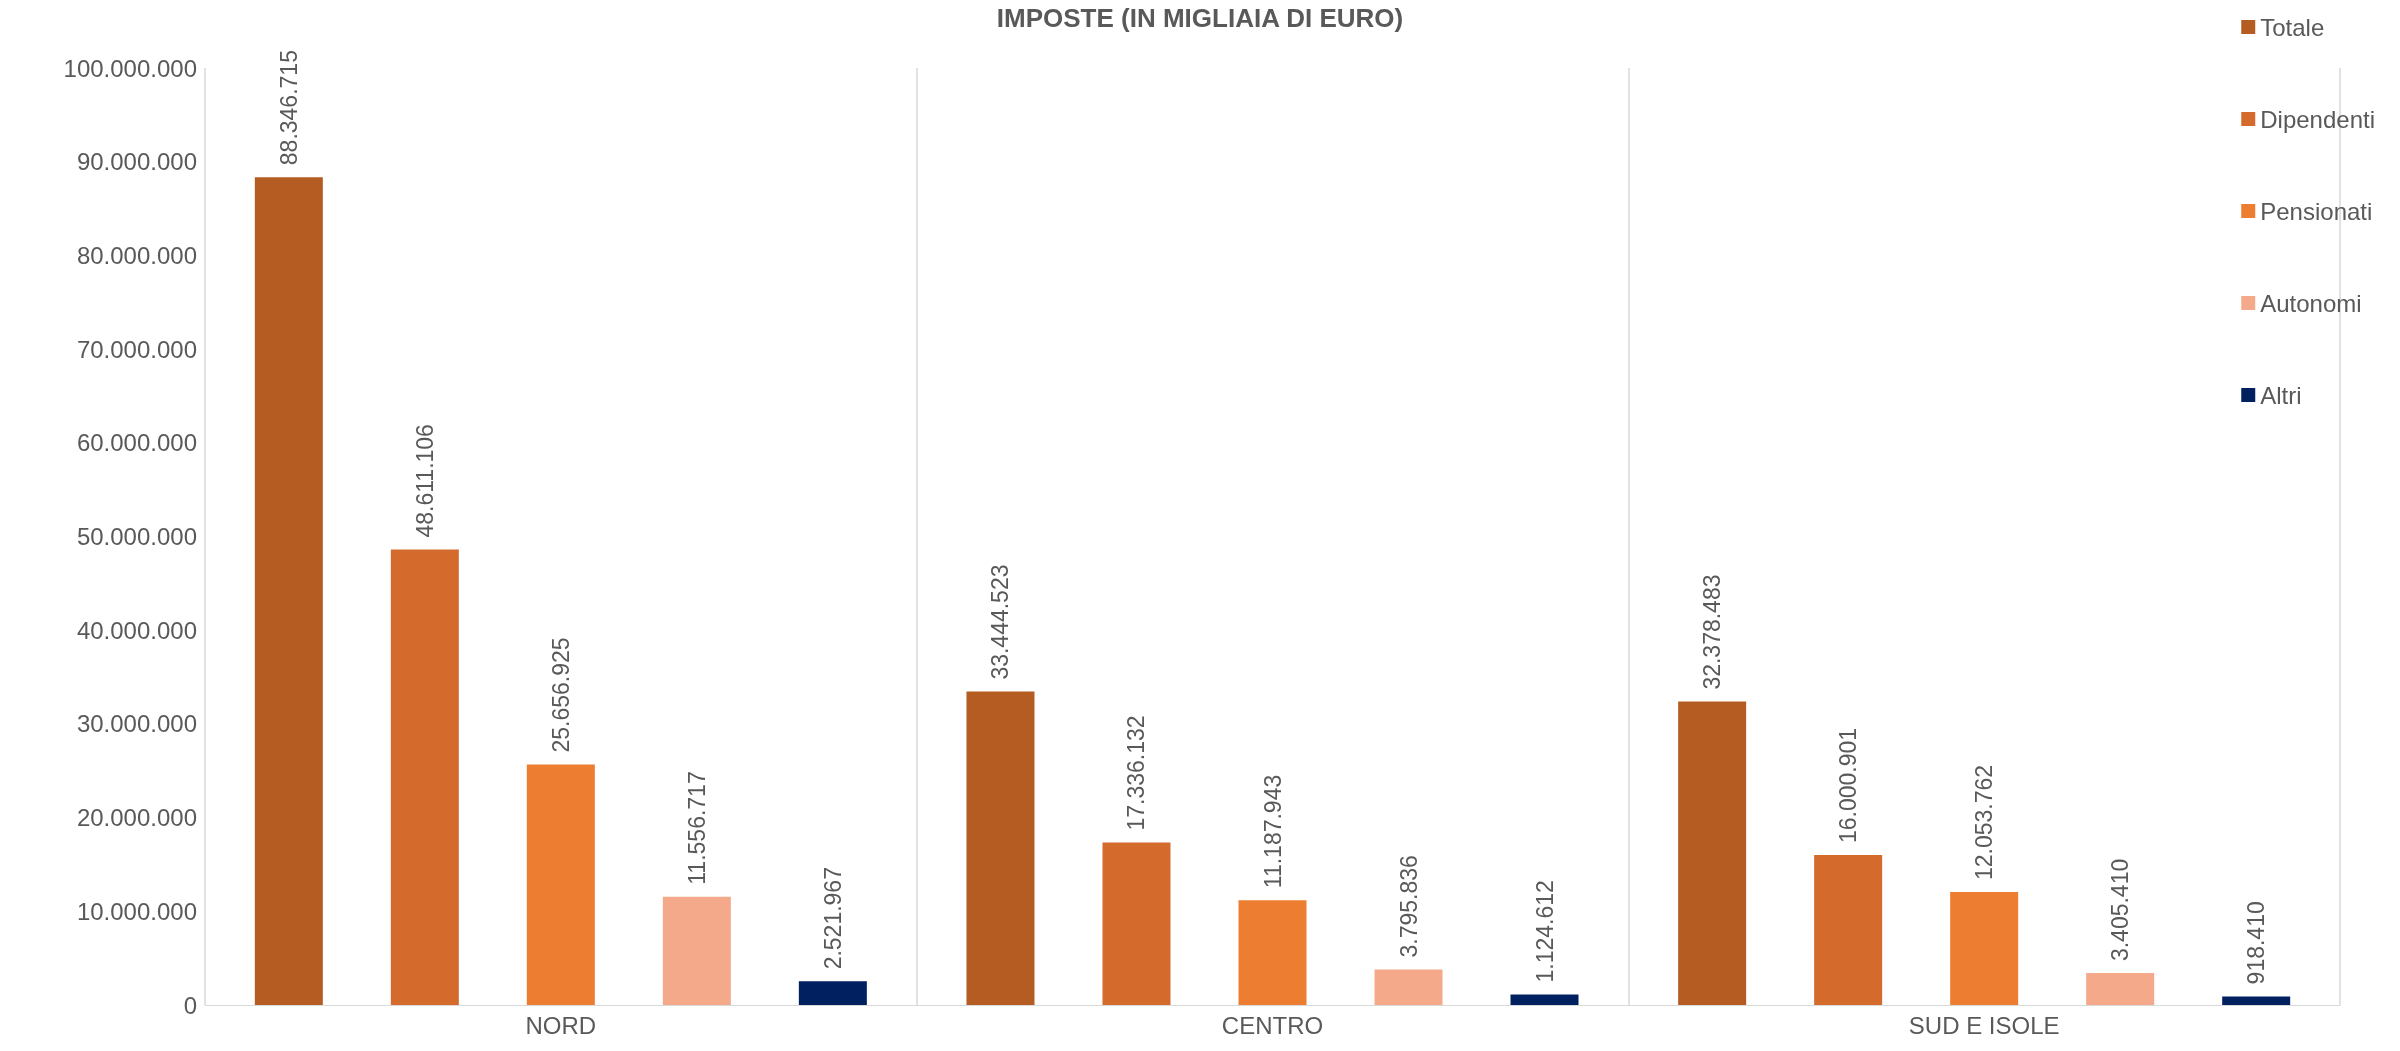 The width and height of the screenshot is (2400, 1051). I want to click on data-label: 48.611.106, so click(424, 481).